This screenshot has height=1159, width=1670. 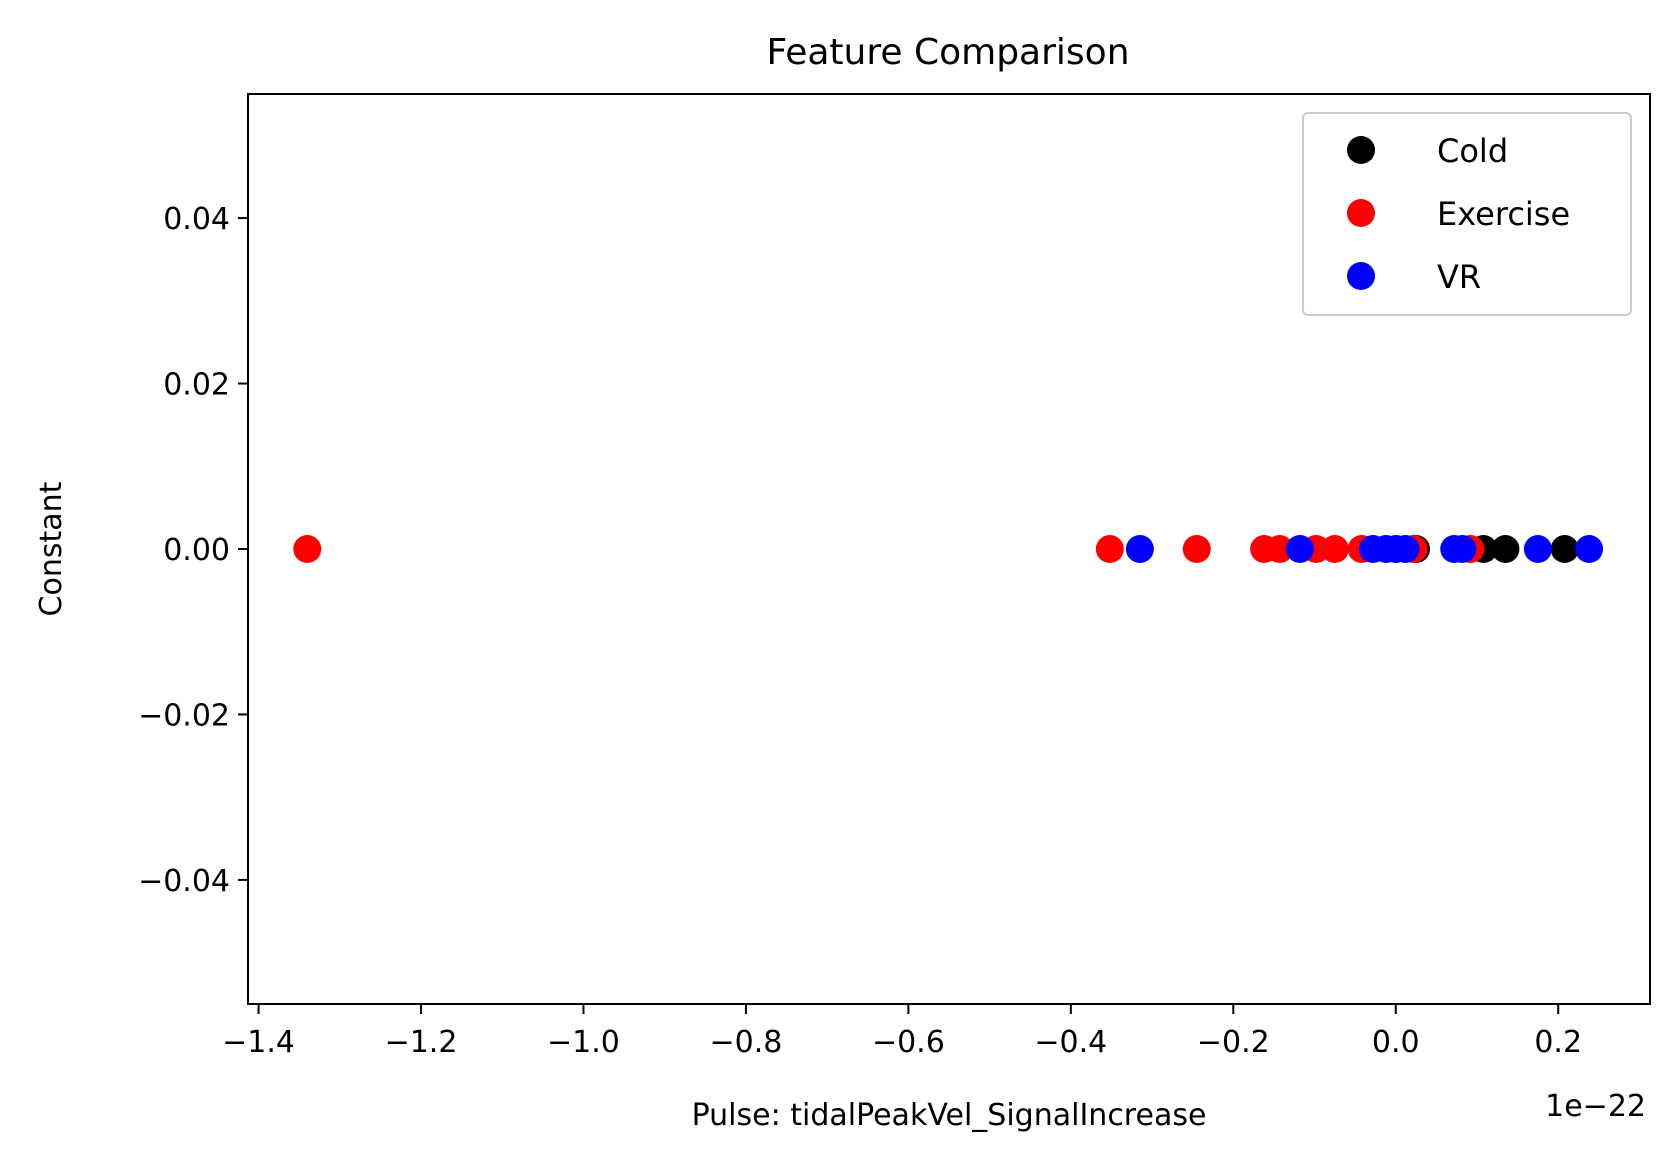 I want to click on x-tick-label: −1.0, so click(x=583, y=1042).